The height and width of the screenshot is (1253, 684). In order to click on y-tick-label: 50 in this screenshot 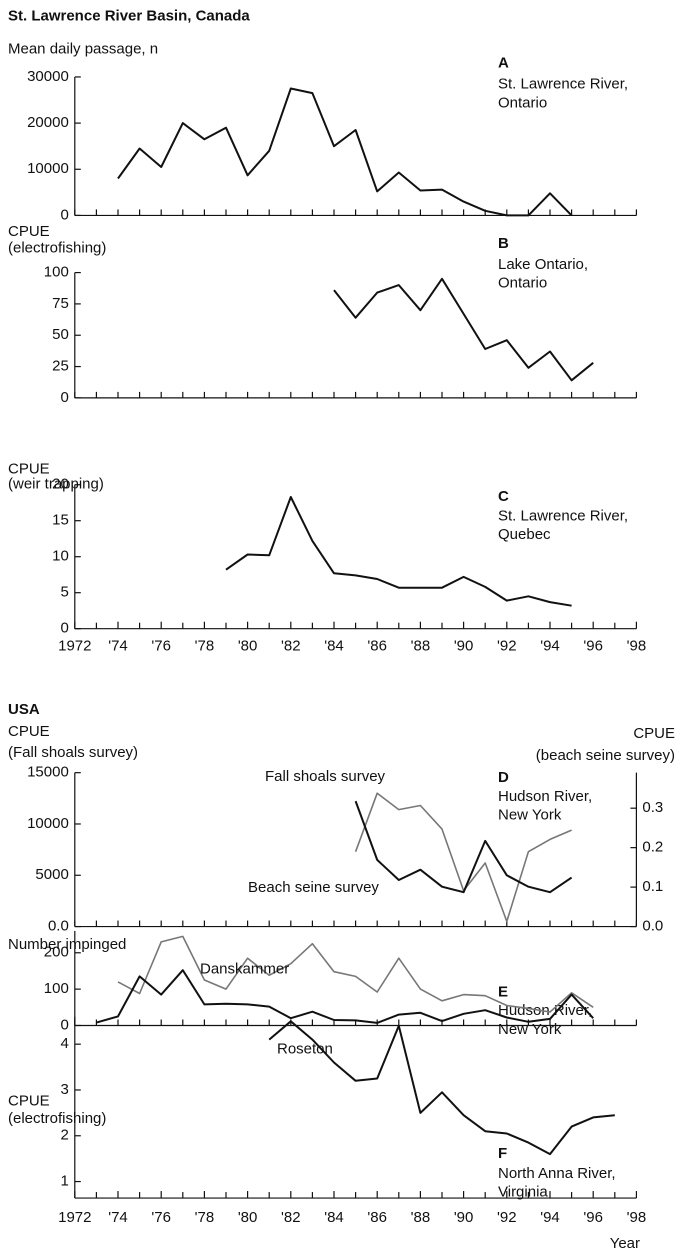, I will do `click(60, 334)`.